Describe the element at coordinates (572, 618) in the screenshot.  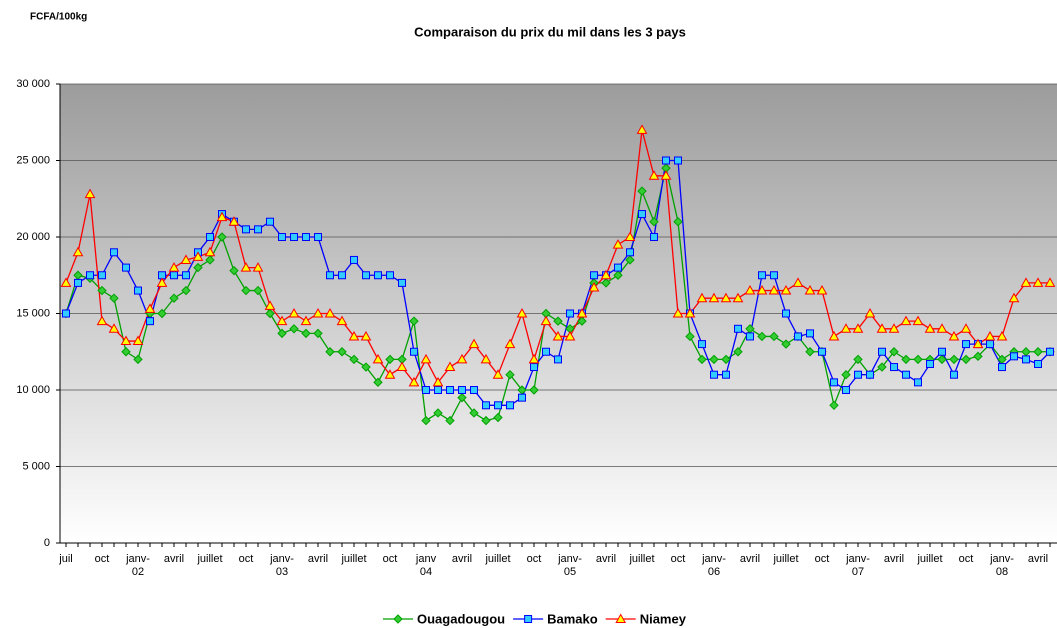
I see `legend-label: Bamako` at that location.